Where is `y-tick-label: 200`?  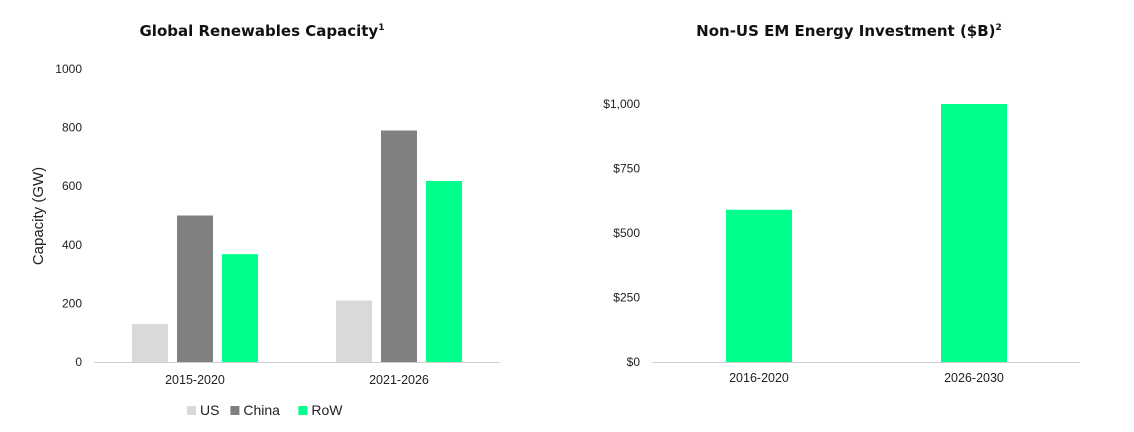
y-tick-label: 200 is located at coordinates (72, 303).